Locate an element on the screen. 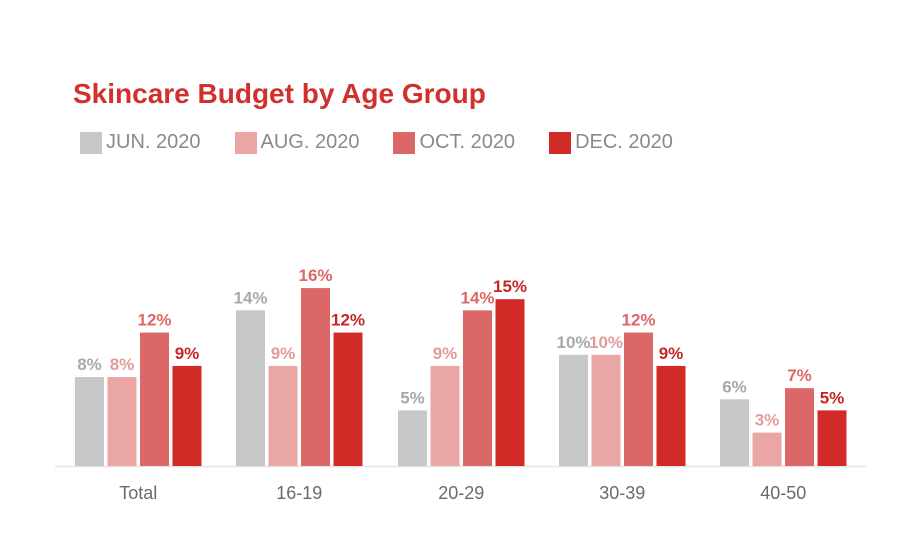  bar-16-19-JUN. 2020 is located at coordinates (250, 388).